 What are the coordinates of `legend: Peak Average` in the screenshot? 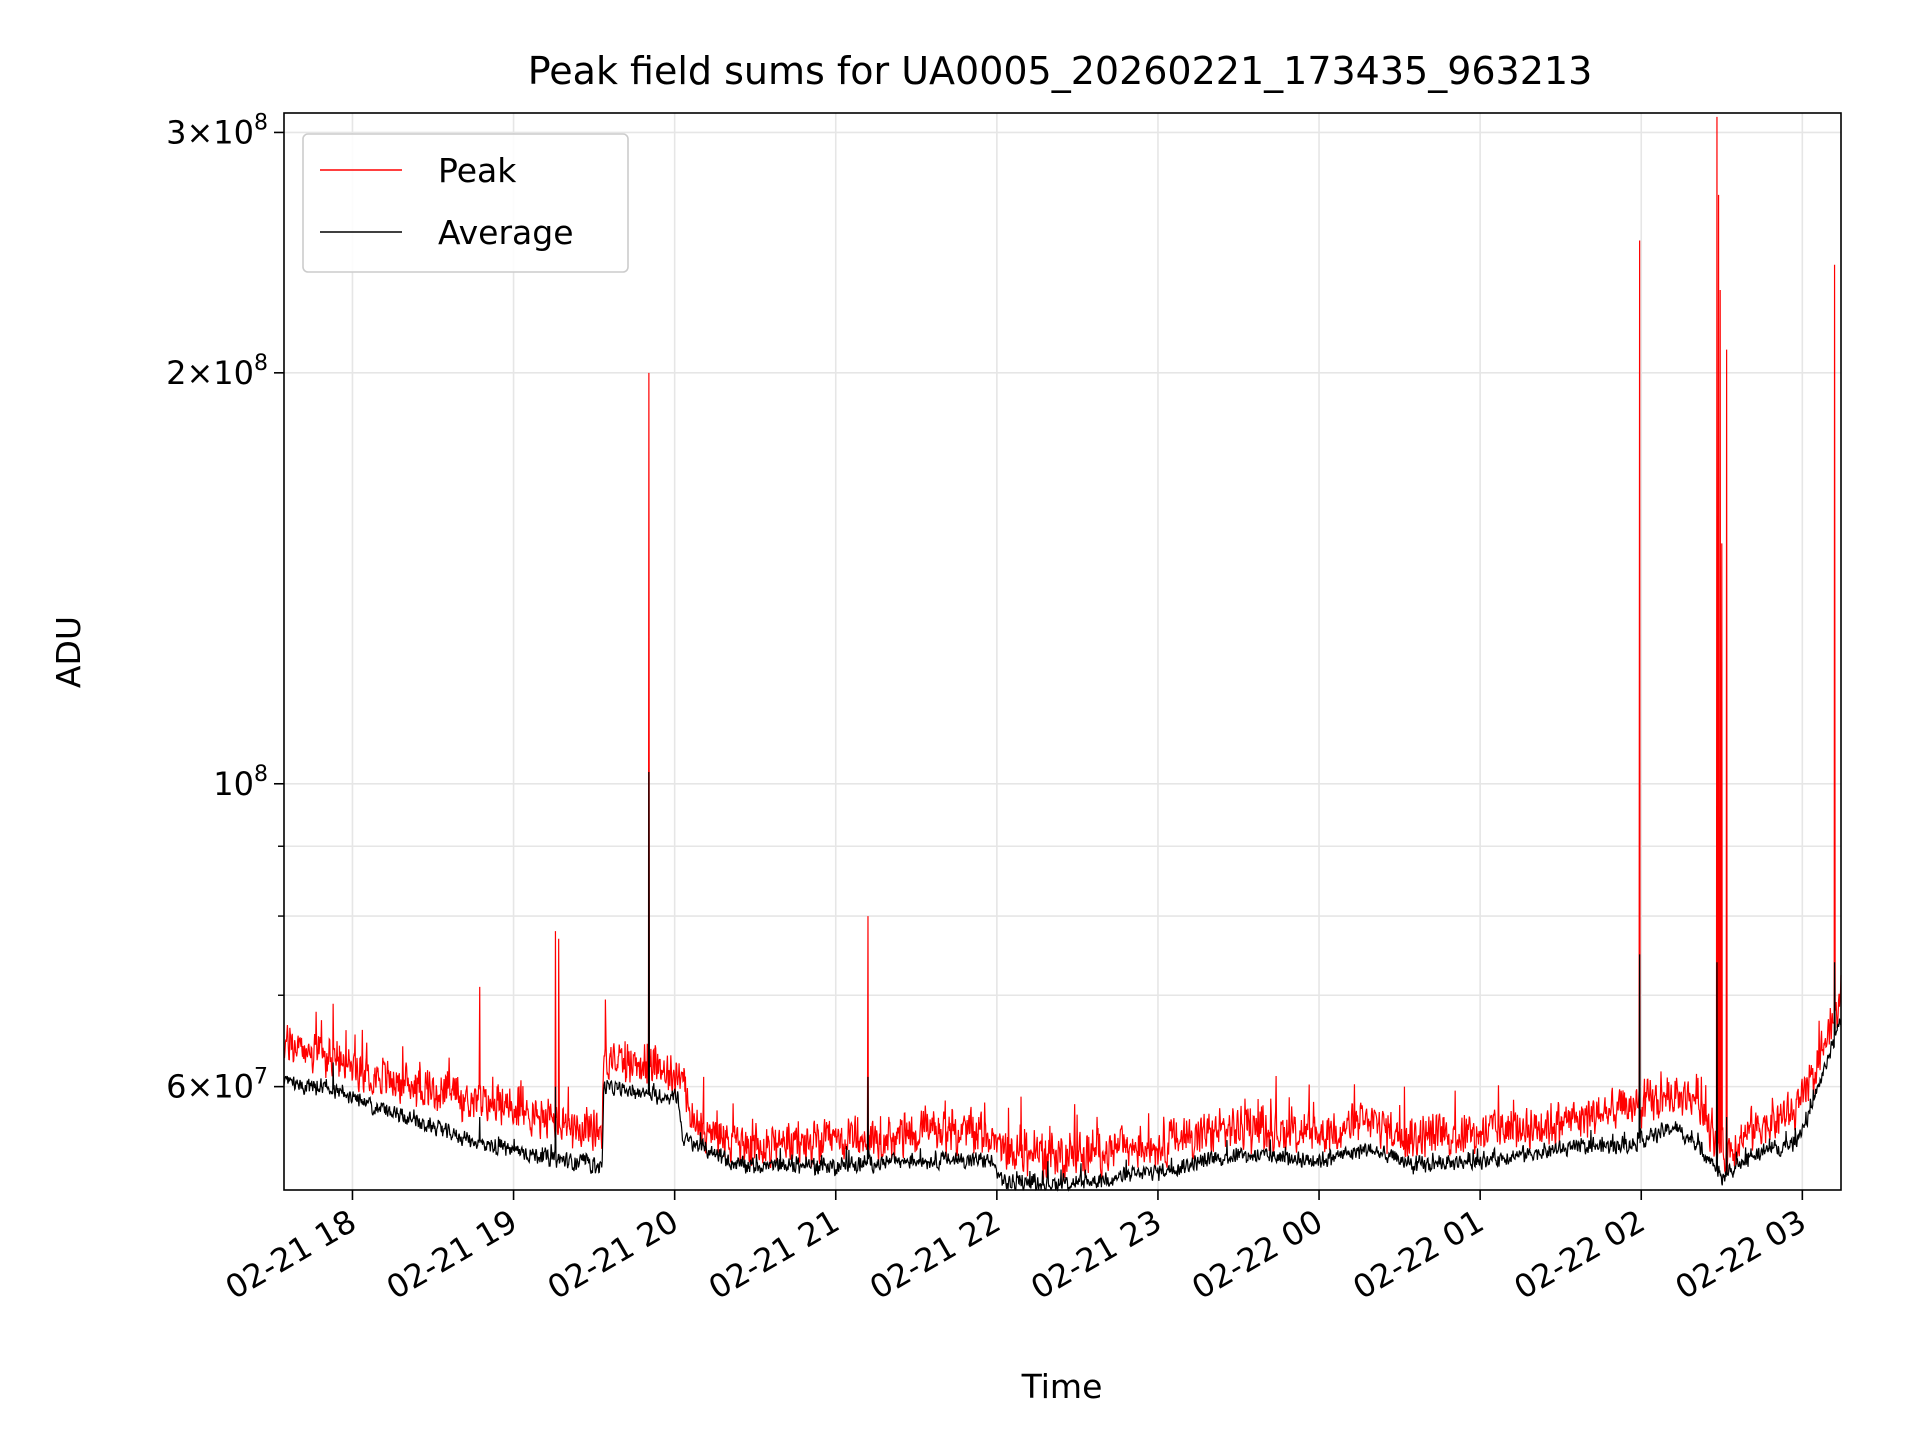 It's located at (465, 203).